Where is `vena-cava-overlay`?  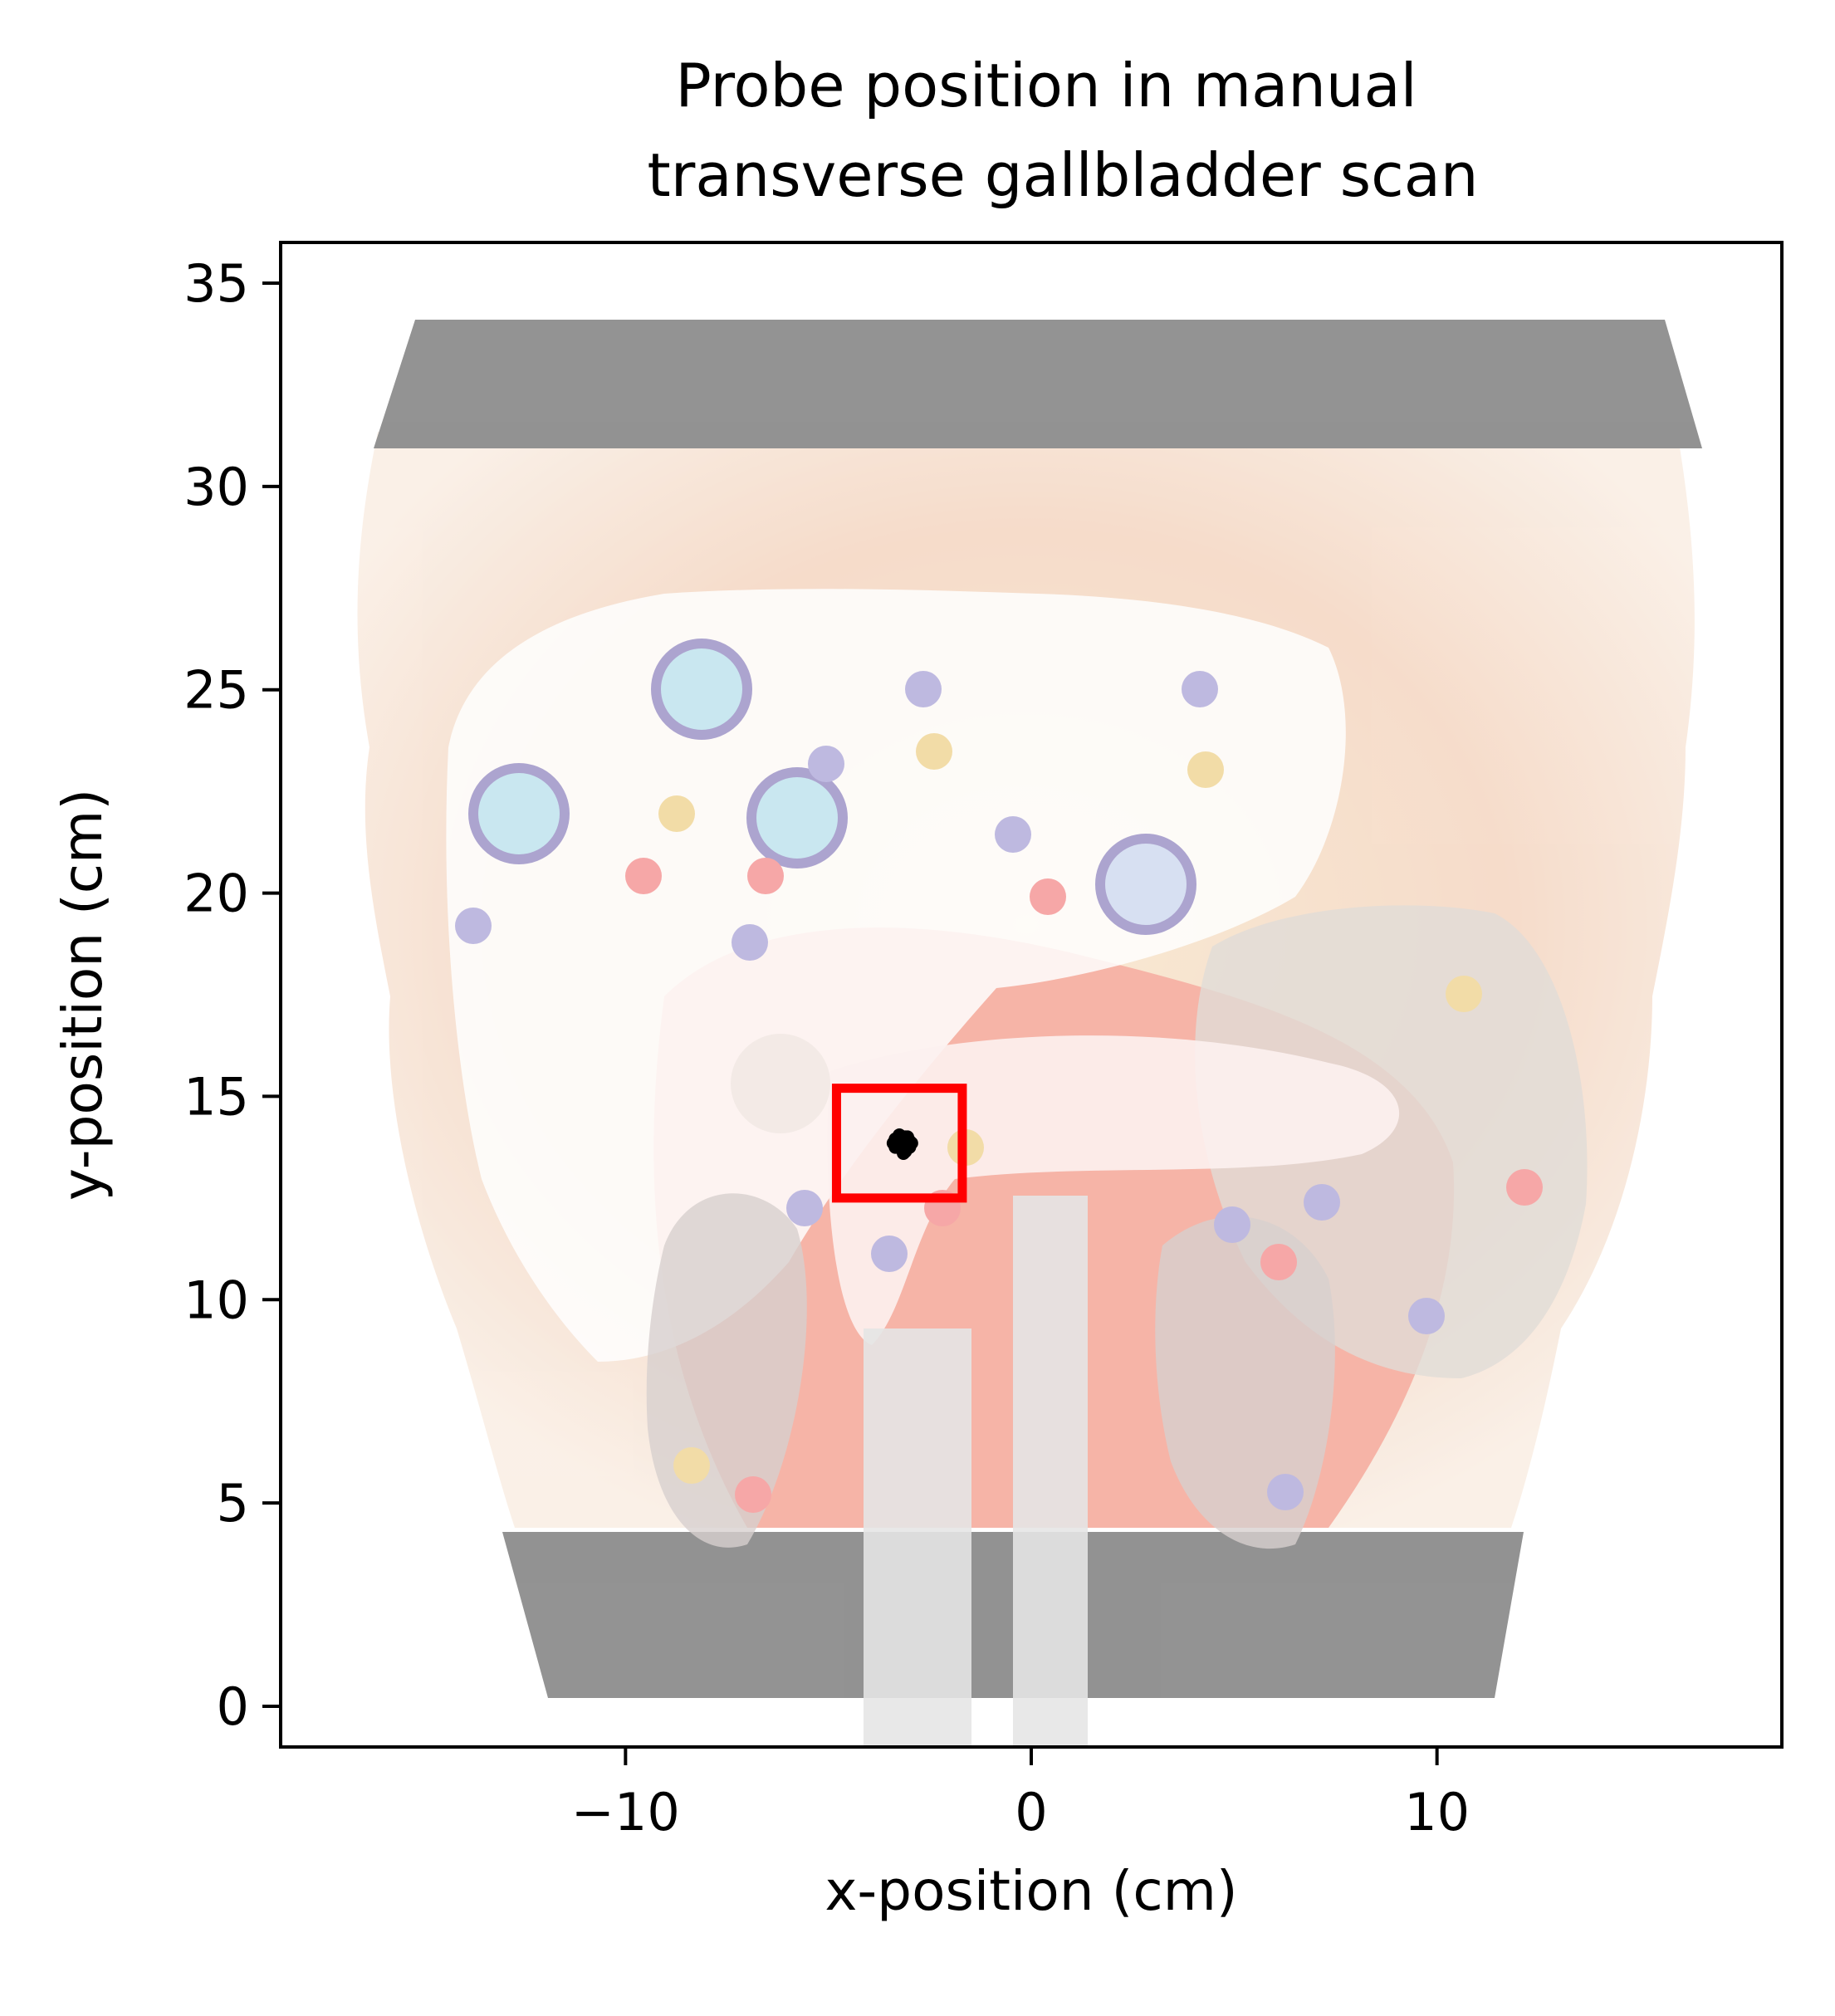
vena-cava-overlay is located at coordinates (1050, 1471).